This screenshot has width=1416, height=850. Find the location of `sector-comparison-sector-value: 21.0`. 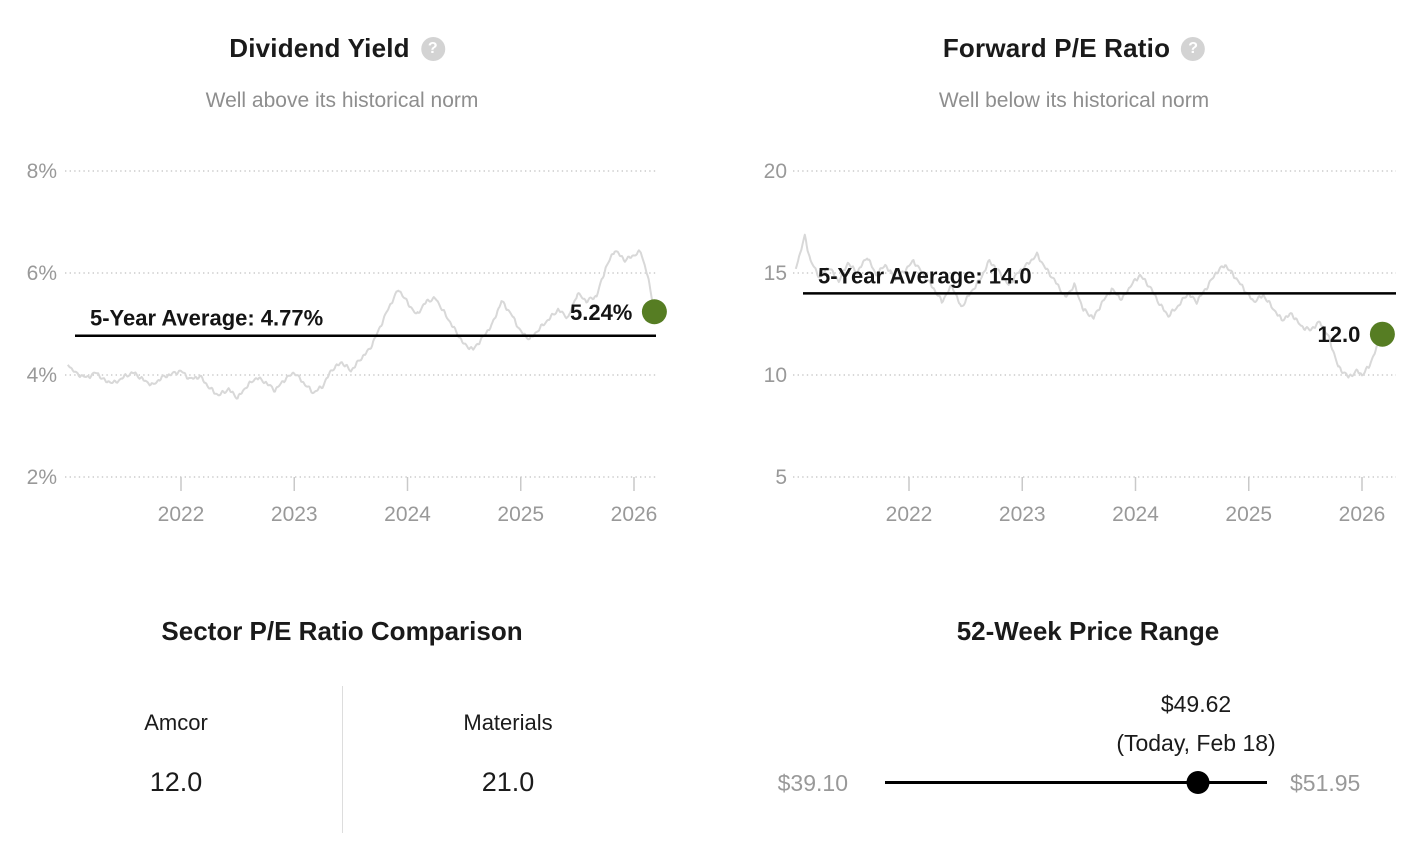

sector-comparison-sector-value: 21.0 is located at coordinates (508, 782).